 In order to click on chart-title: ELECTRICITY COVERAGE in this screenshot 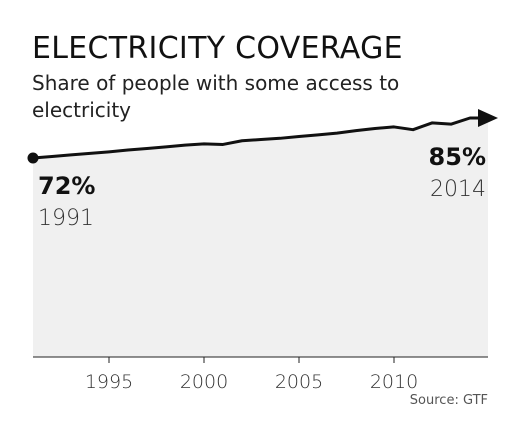, I will do `click(217, 48)`.